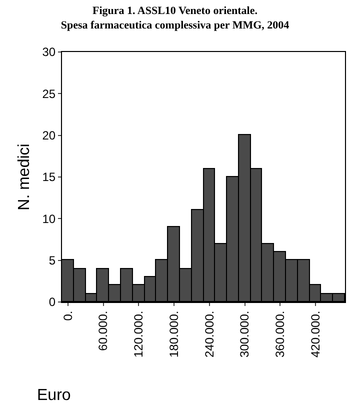 The width and height of the screenshot is (350, 407). Describe the element at coordinates (52, 261) in the screenshot. I see `y-tick-label: 5` at that location.